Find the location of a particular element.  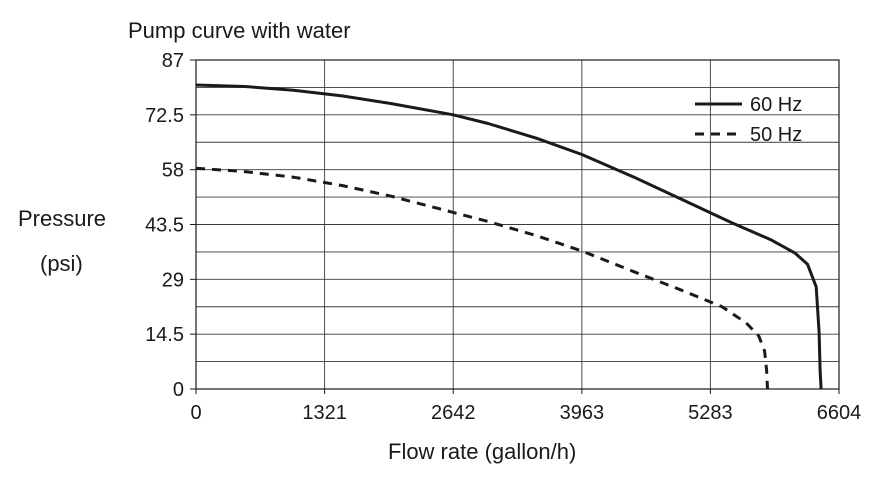

y-tick-label-6: 87 is located at coordinates (173, 61).